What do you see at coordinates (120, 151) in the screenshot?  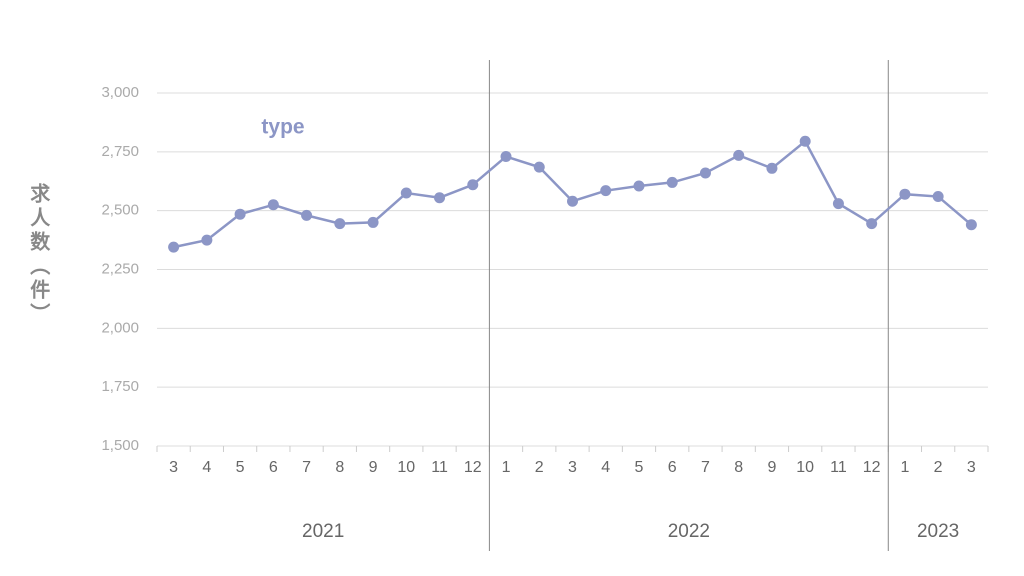 I see `y-tick-label: 2,750` at bounding box center [120, 151].